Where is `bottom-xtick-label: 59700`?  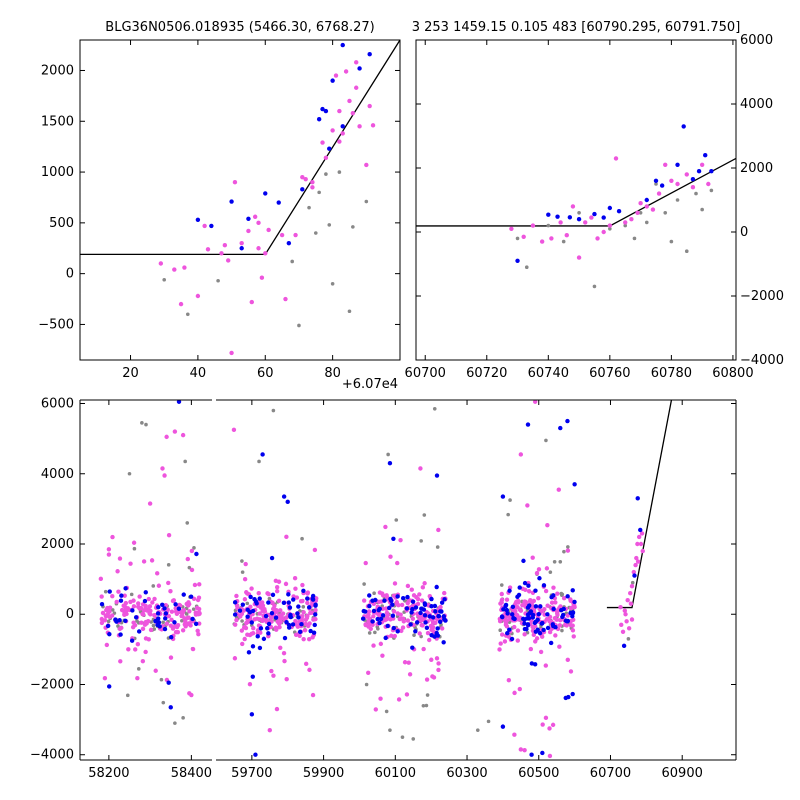 bottom-xtick-label: 59700 is located at coordinates (251, 773).